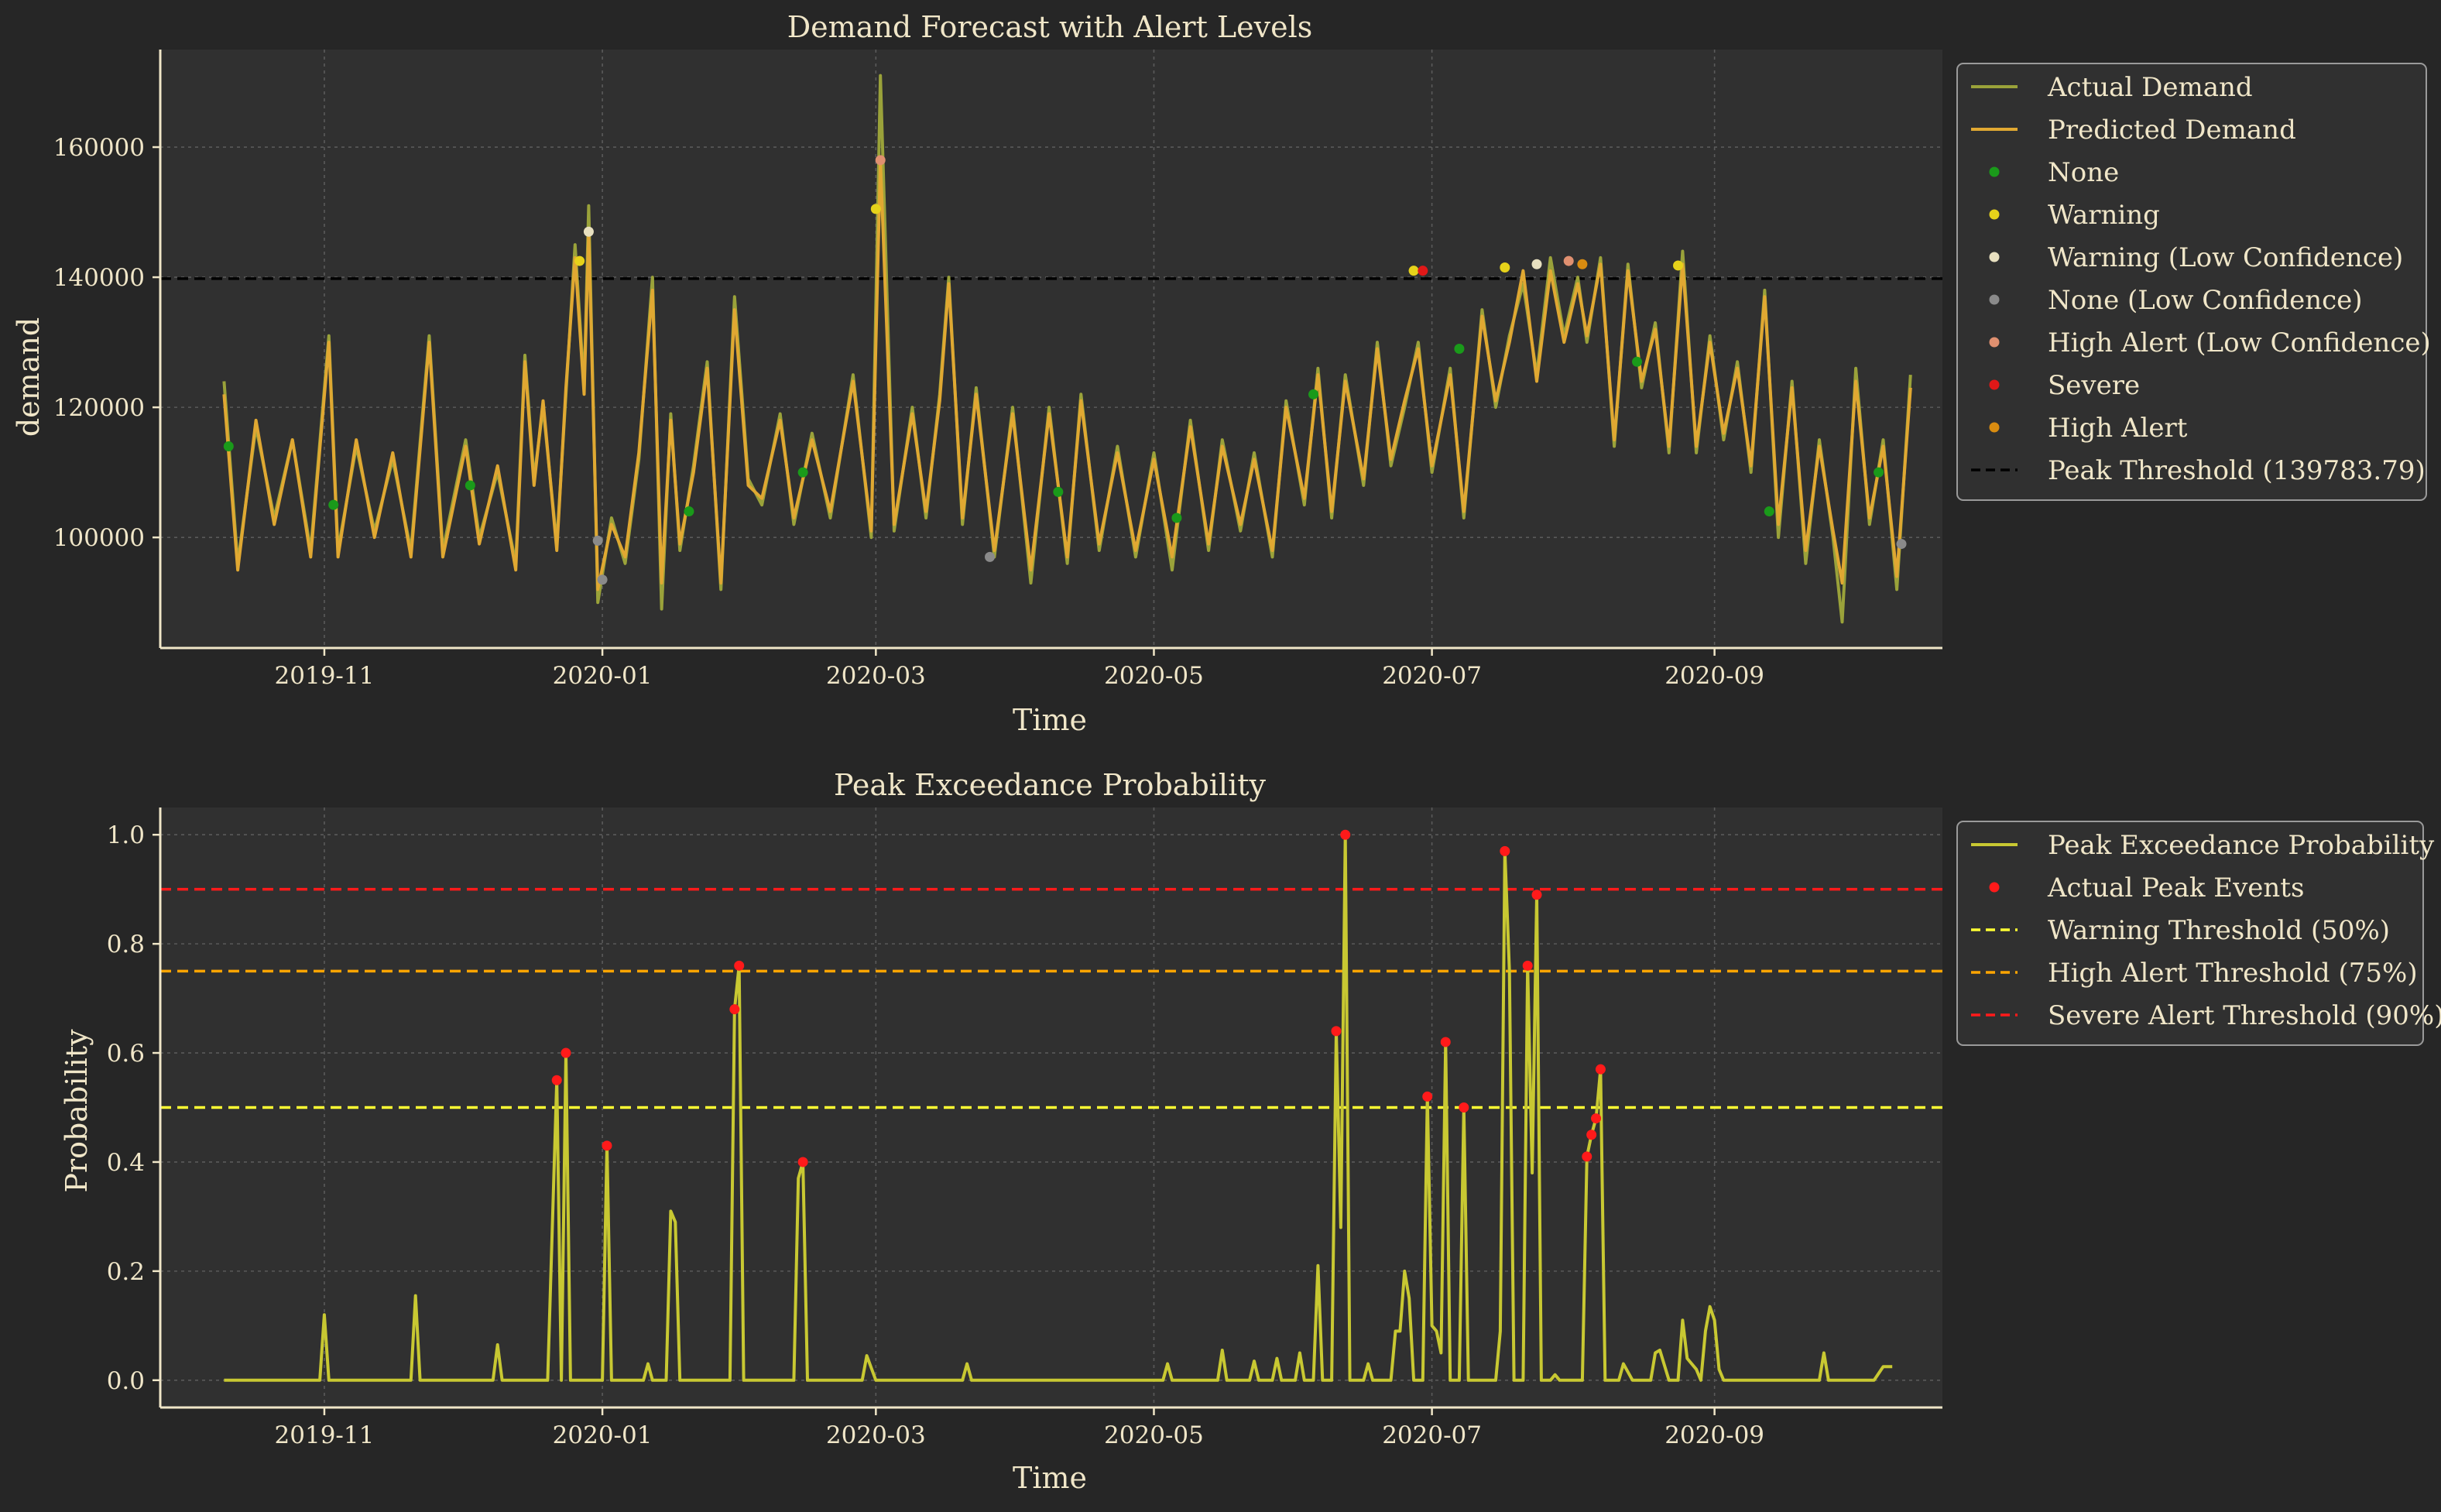 The image size is (2441, 1512). Describe the element at coordinates (2219, 931) in the screenshot. I see `legend-label-2: Warning Threshold (50%)` at that location.